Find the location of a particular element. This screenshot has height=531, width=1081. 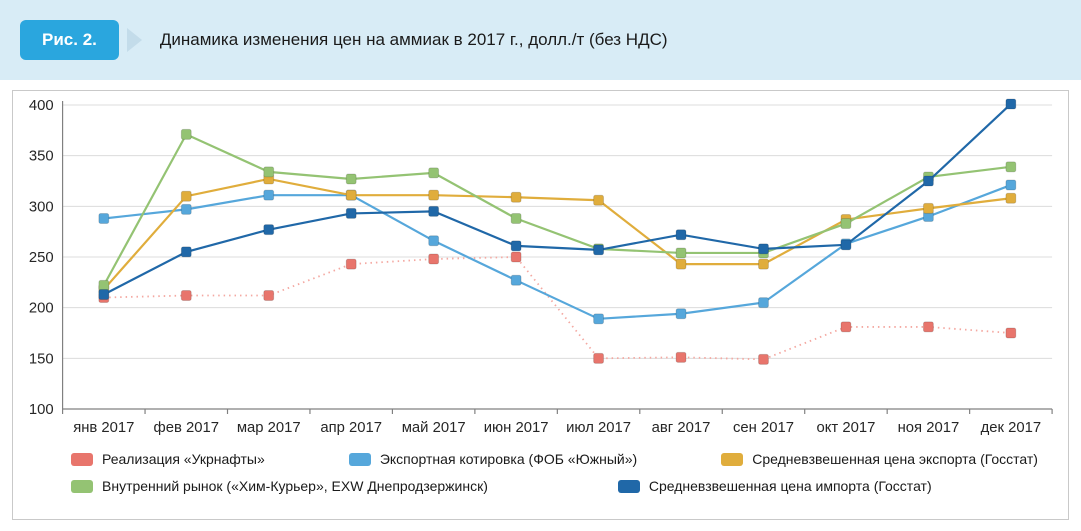

legend-swatch-green is located at coordinates (82, 486).